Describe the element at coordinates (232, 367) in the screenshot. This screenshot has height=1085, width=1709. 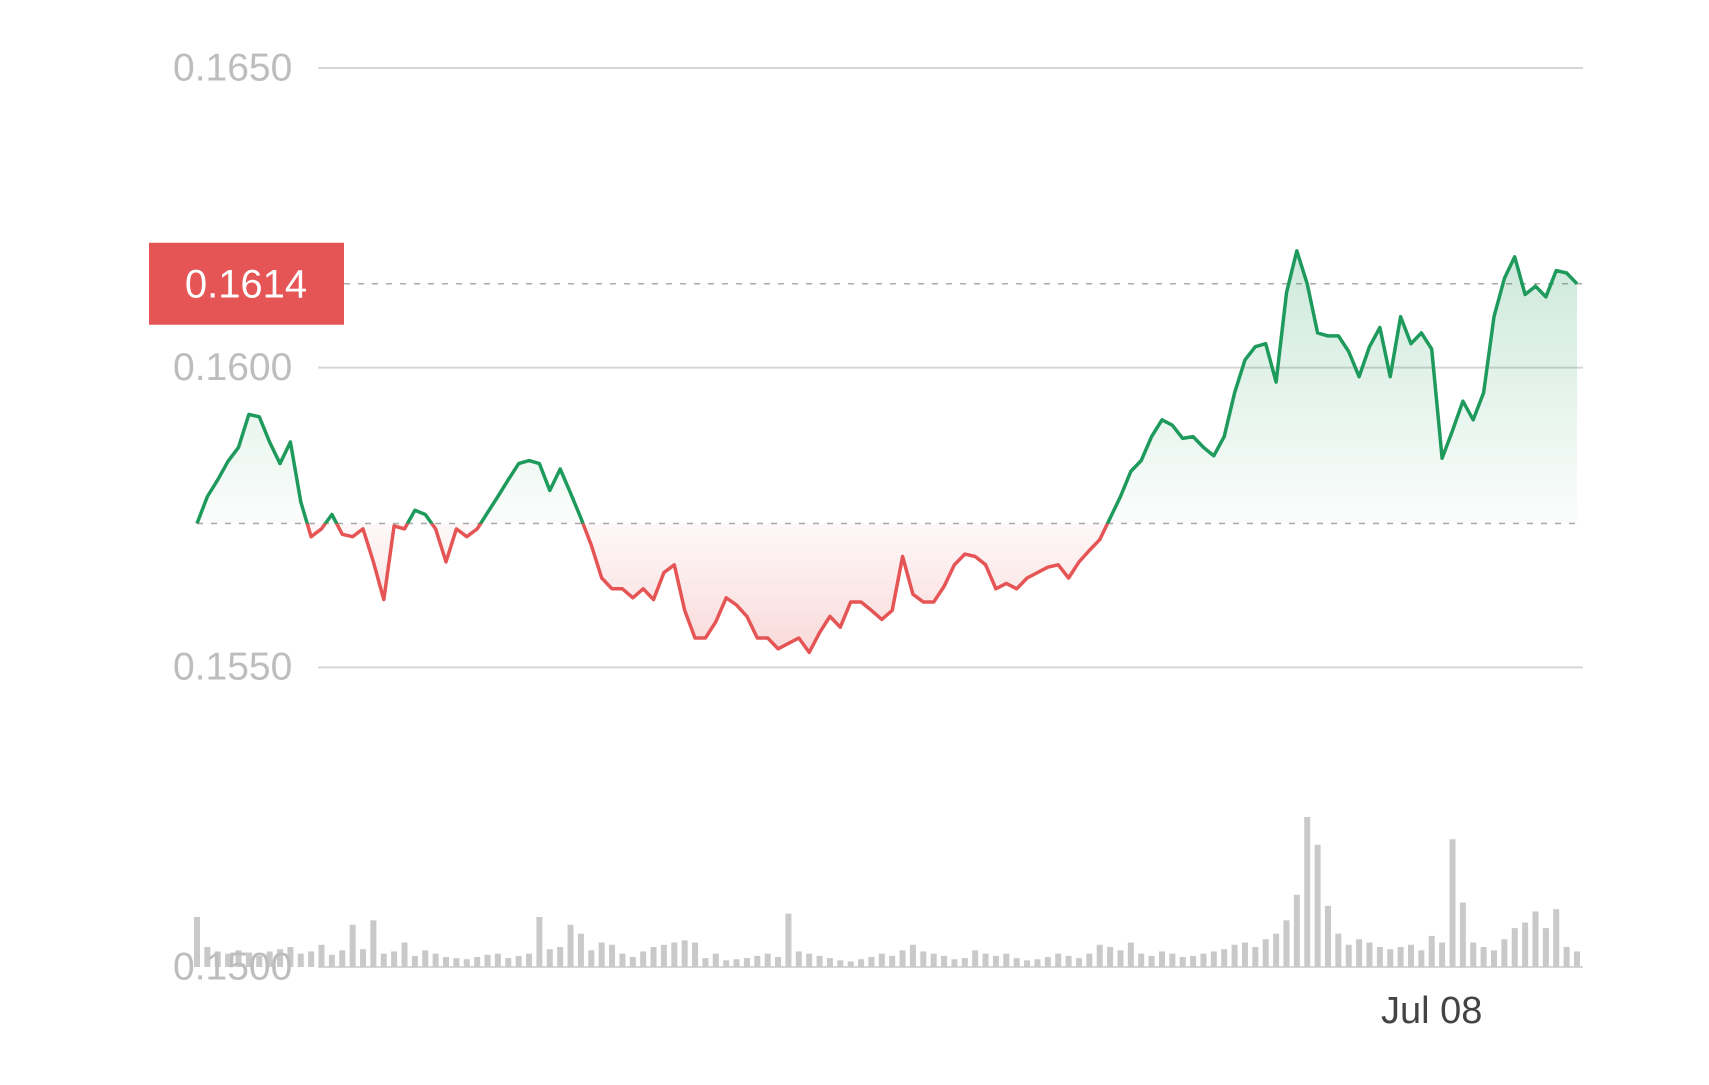
I see `y-tick-label: 0.1600` at that location.